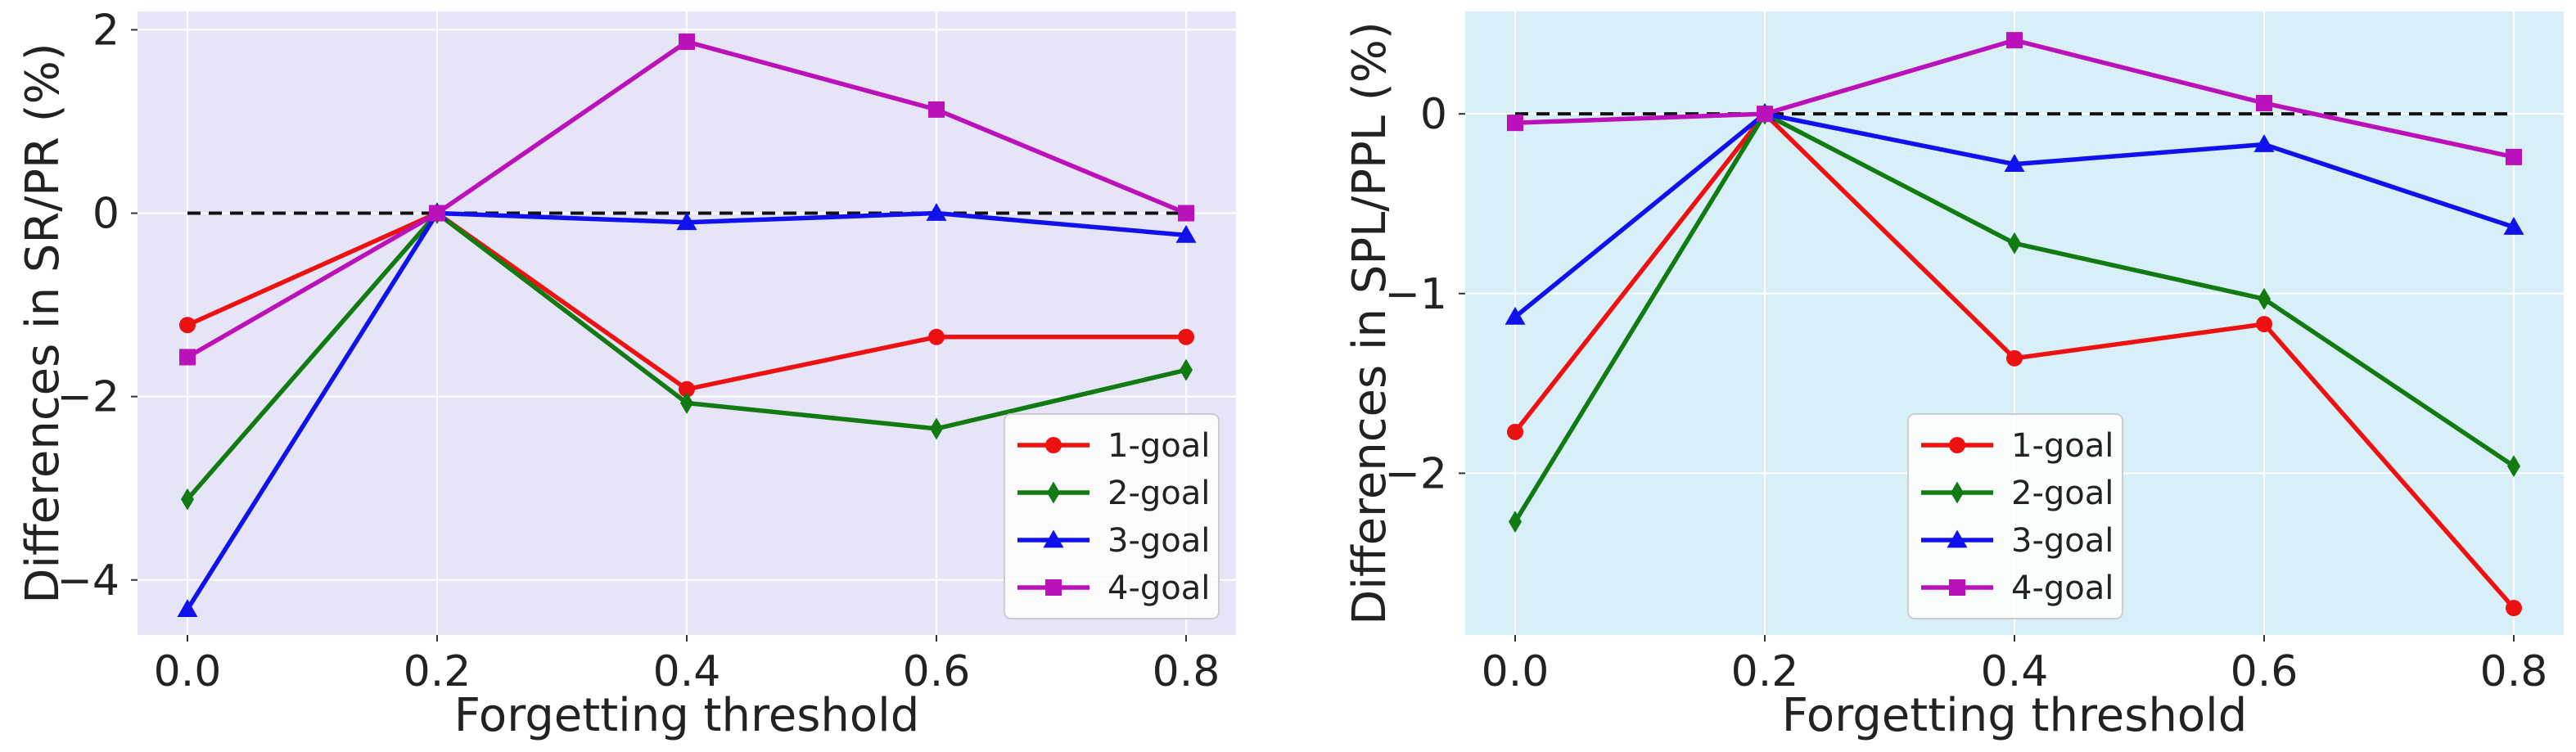  What do you see at coordinates (1369, 322) in the screenshot?
I see `y-axis-label: Differences in SPL/PPL (%)` at bounding box center [1369, 322].